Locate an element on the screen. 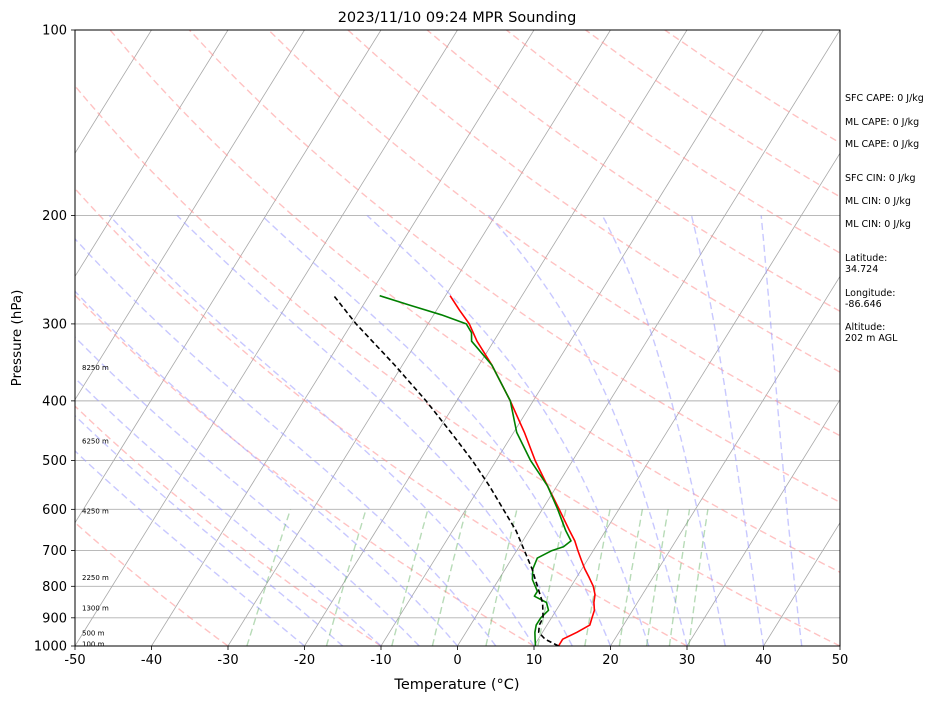 The height and width of the screenshot is (704, 947). x-tick-label: -10 is located at coordinates (380, 660).